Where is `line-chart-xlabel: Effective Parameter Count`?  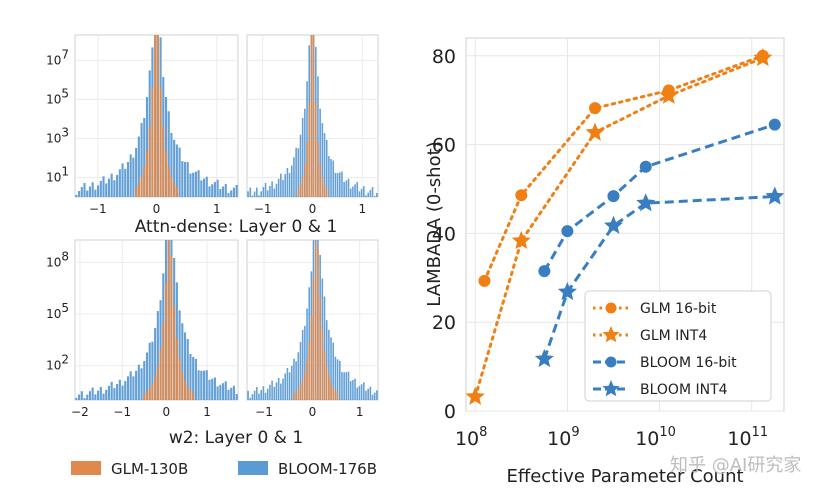
line-chart-xlabel: Effective Parameter Count is located at coordinates (624, 476).